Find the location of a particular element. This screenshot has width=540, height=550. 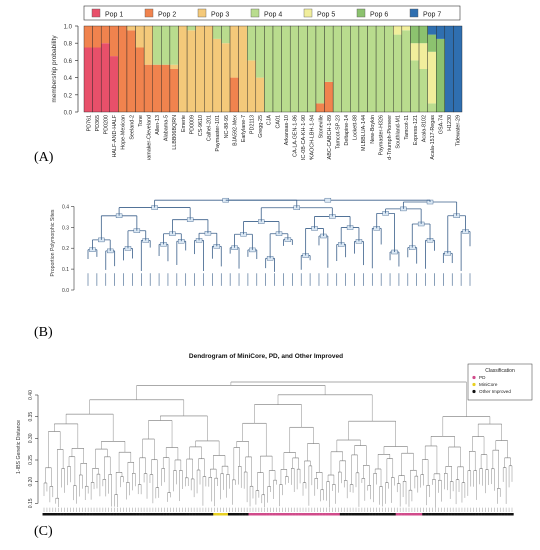

y-tick-label: 0.20 is located at coordinates (31, 482).